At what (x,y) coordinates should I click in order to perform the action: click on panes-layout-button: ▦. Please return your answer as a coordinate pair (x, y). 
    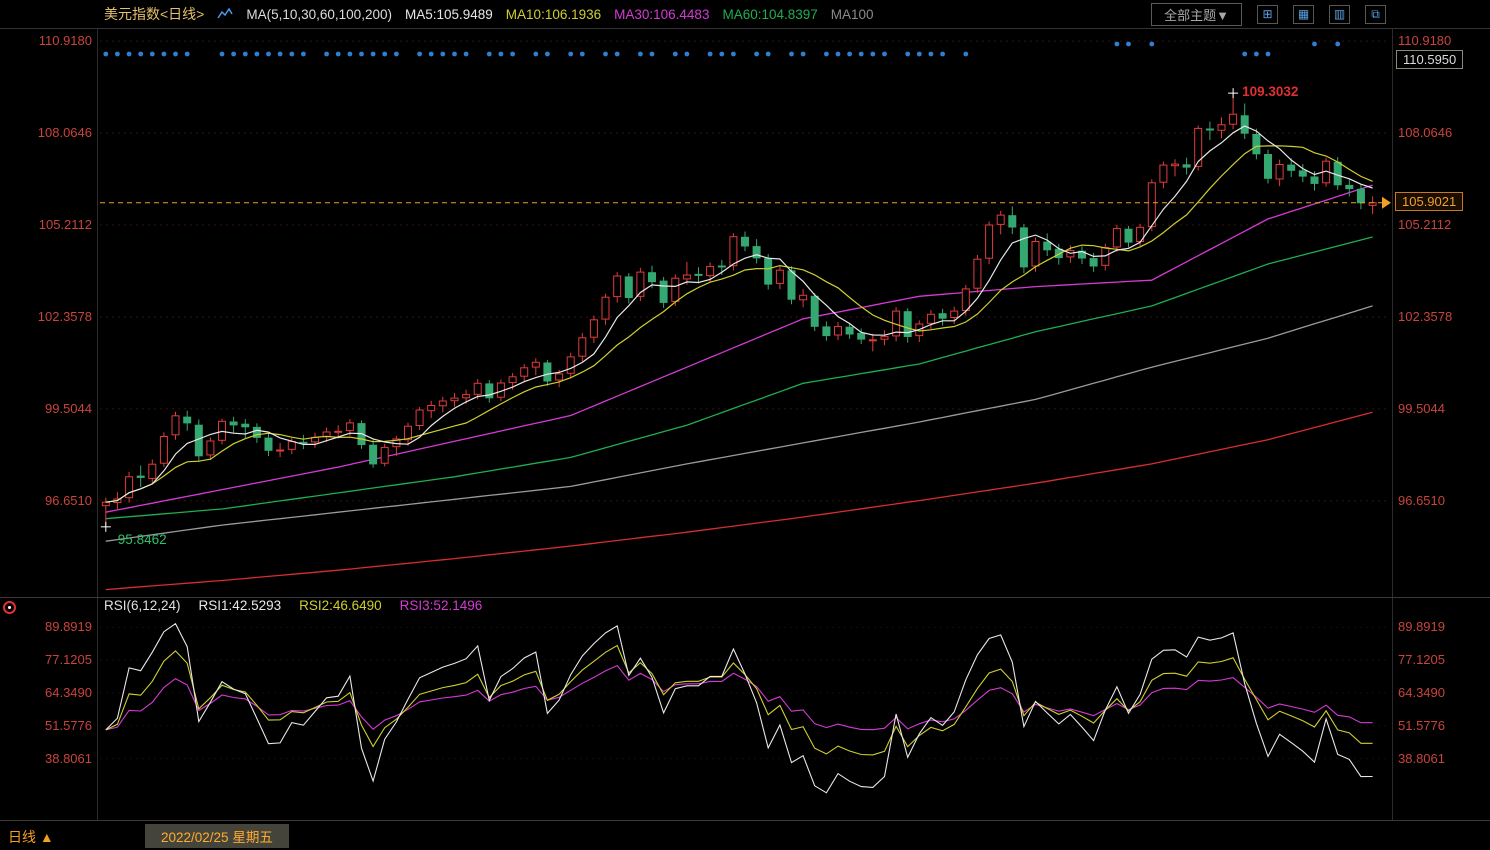
    Looking at the image, I should click on (1303, 14).